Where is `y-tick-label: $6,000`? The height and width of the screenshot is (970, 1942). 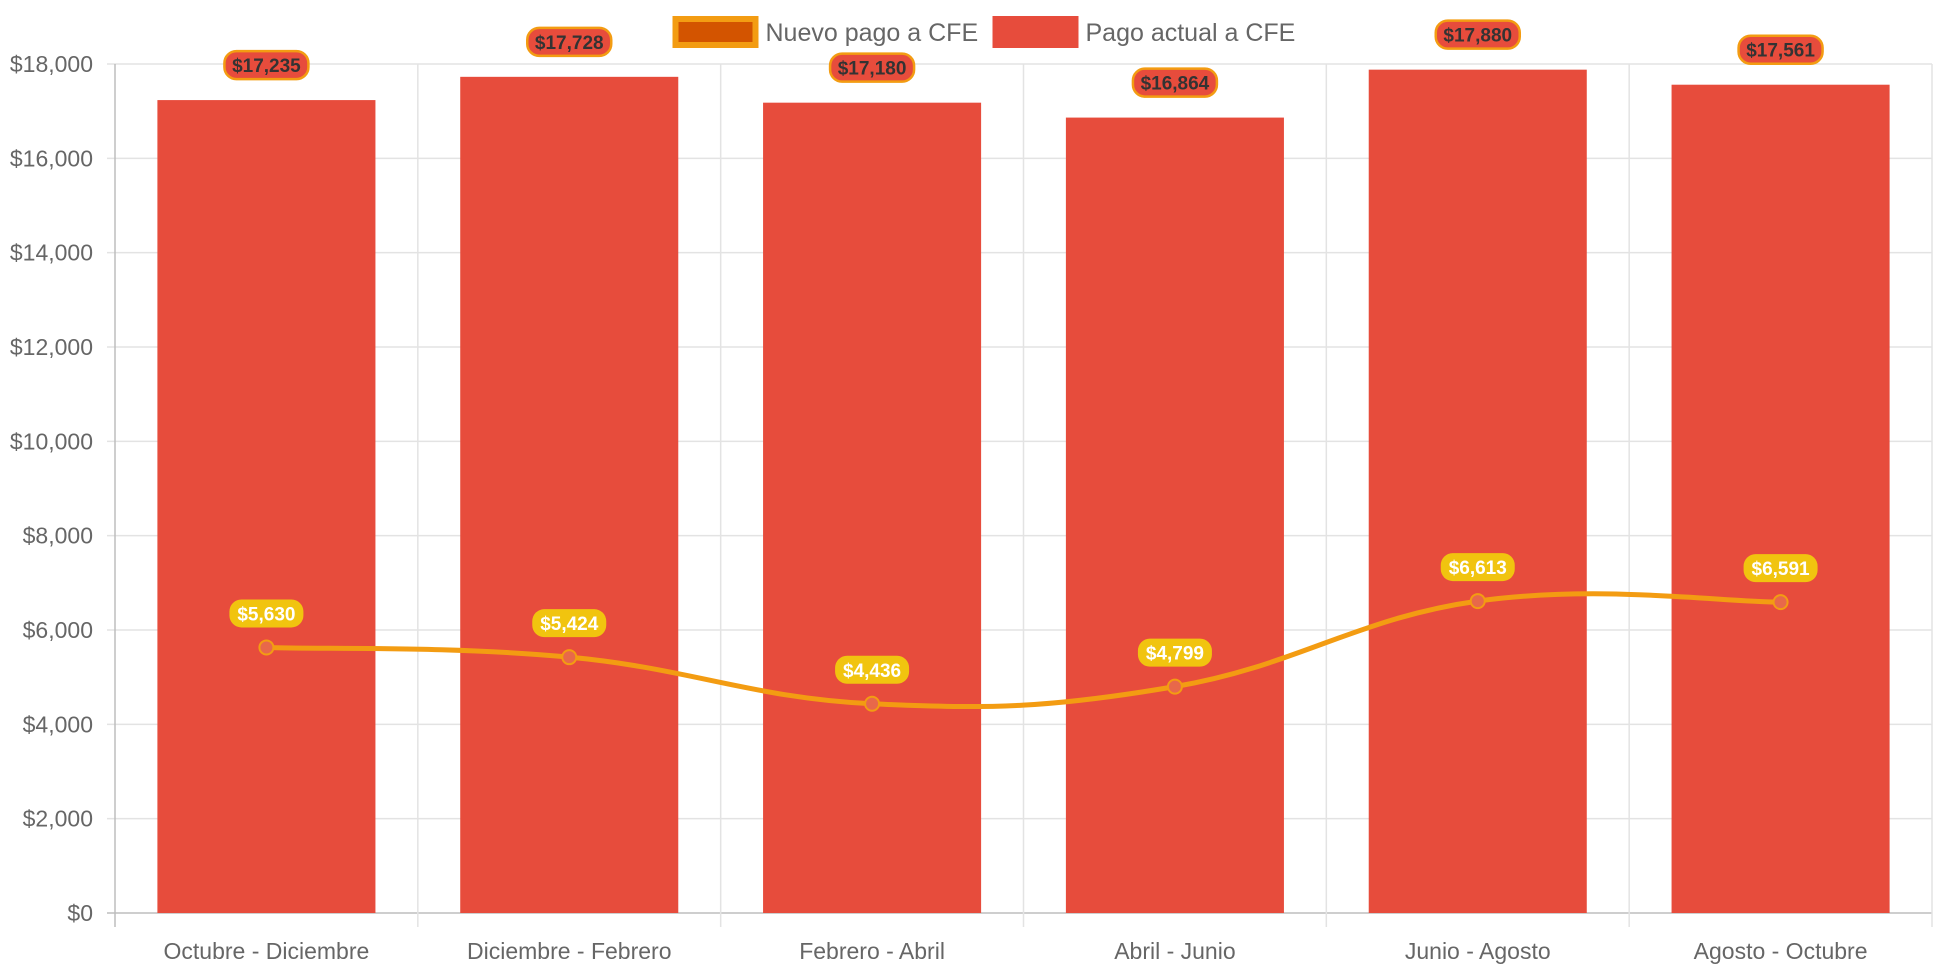 y-tick-label: $6,000 is located at coordinates (58, 630).